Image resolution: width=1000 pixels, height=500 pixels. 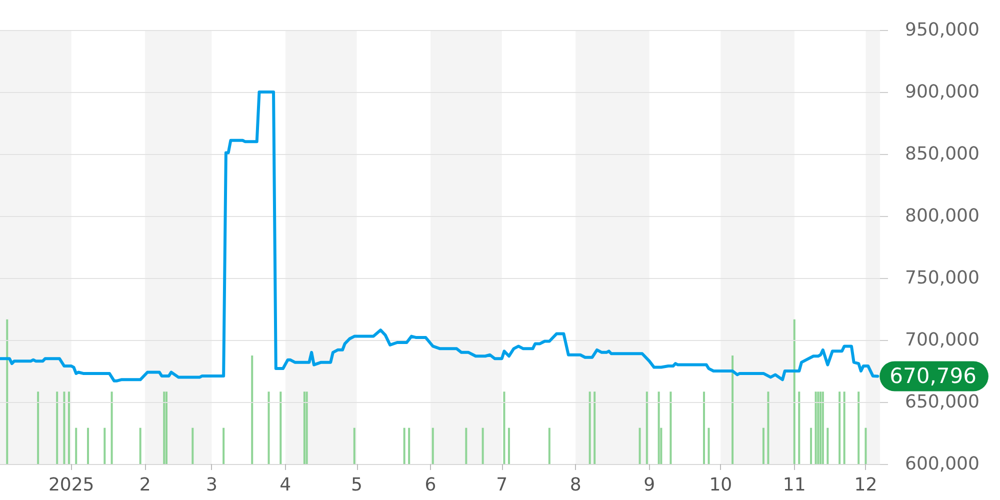 What do you see at coordinates (650, 485) in the screenshot?
I see `x-tick-label: 9` at bounding box center [650, 485].